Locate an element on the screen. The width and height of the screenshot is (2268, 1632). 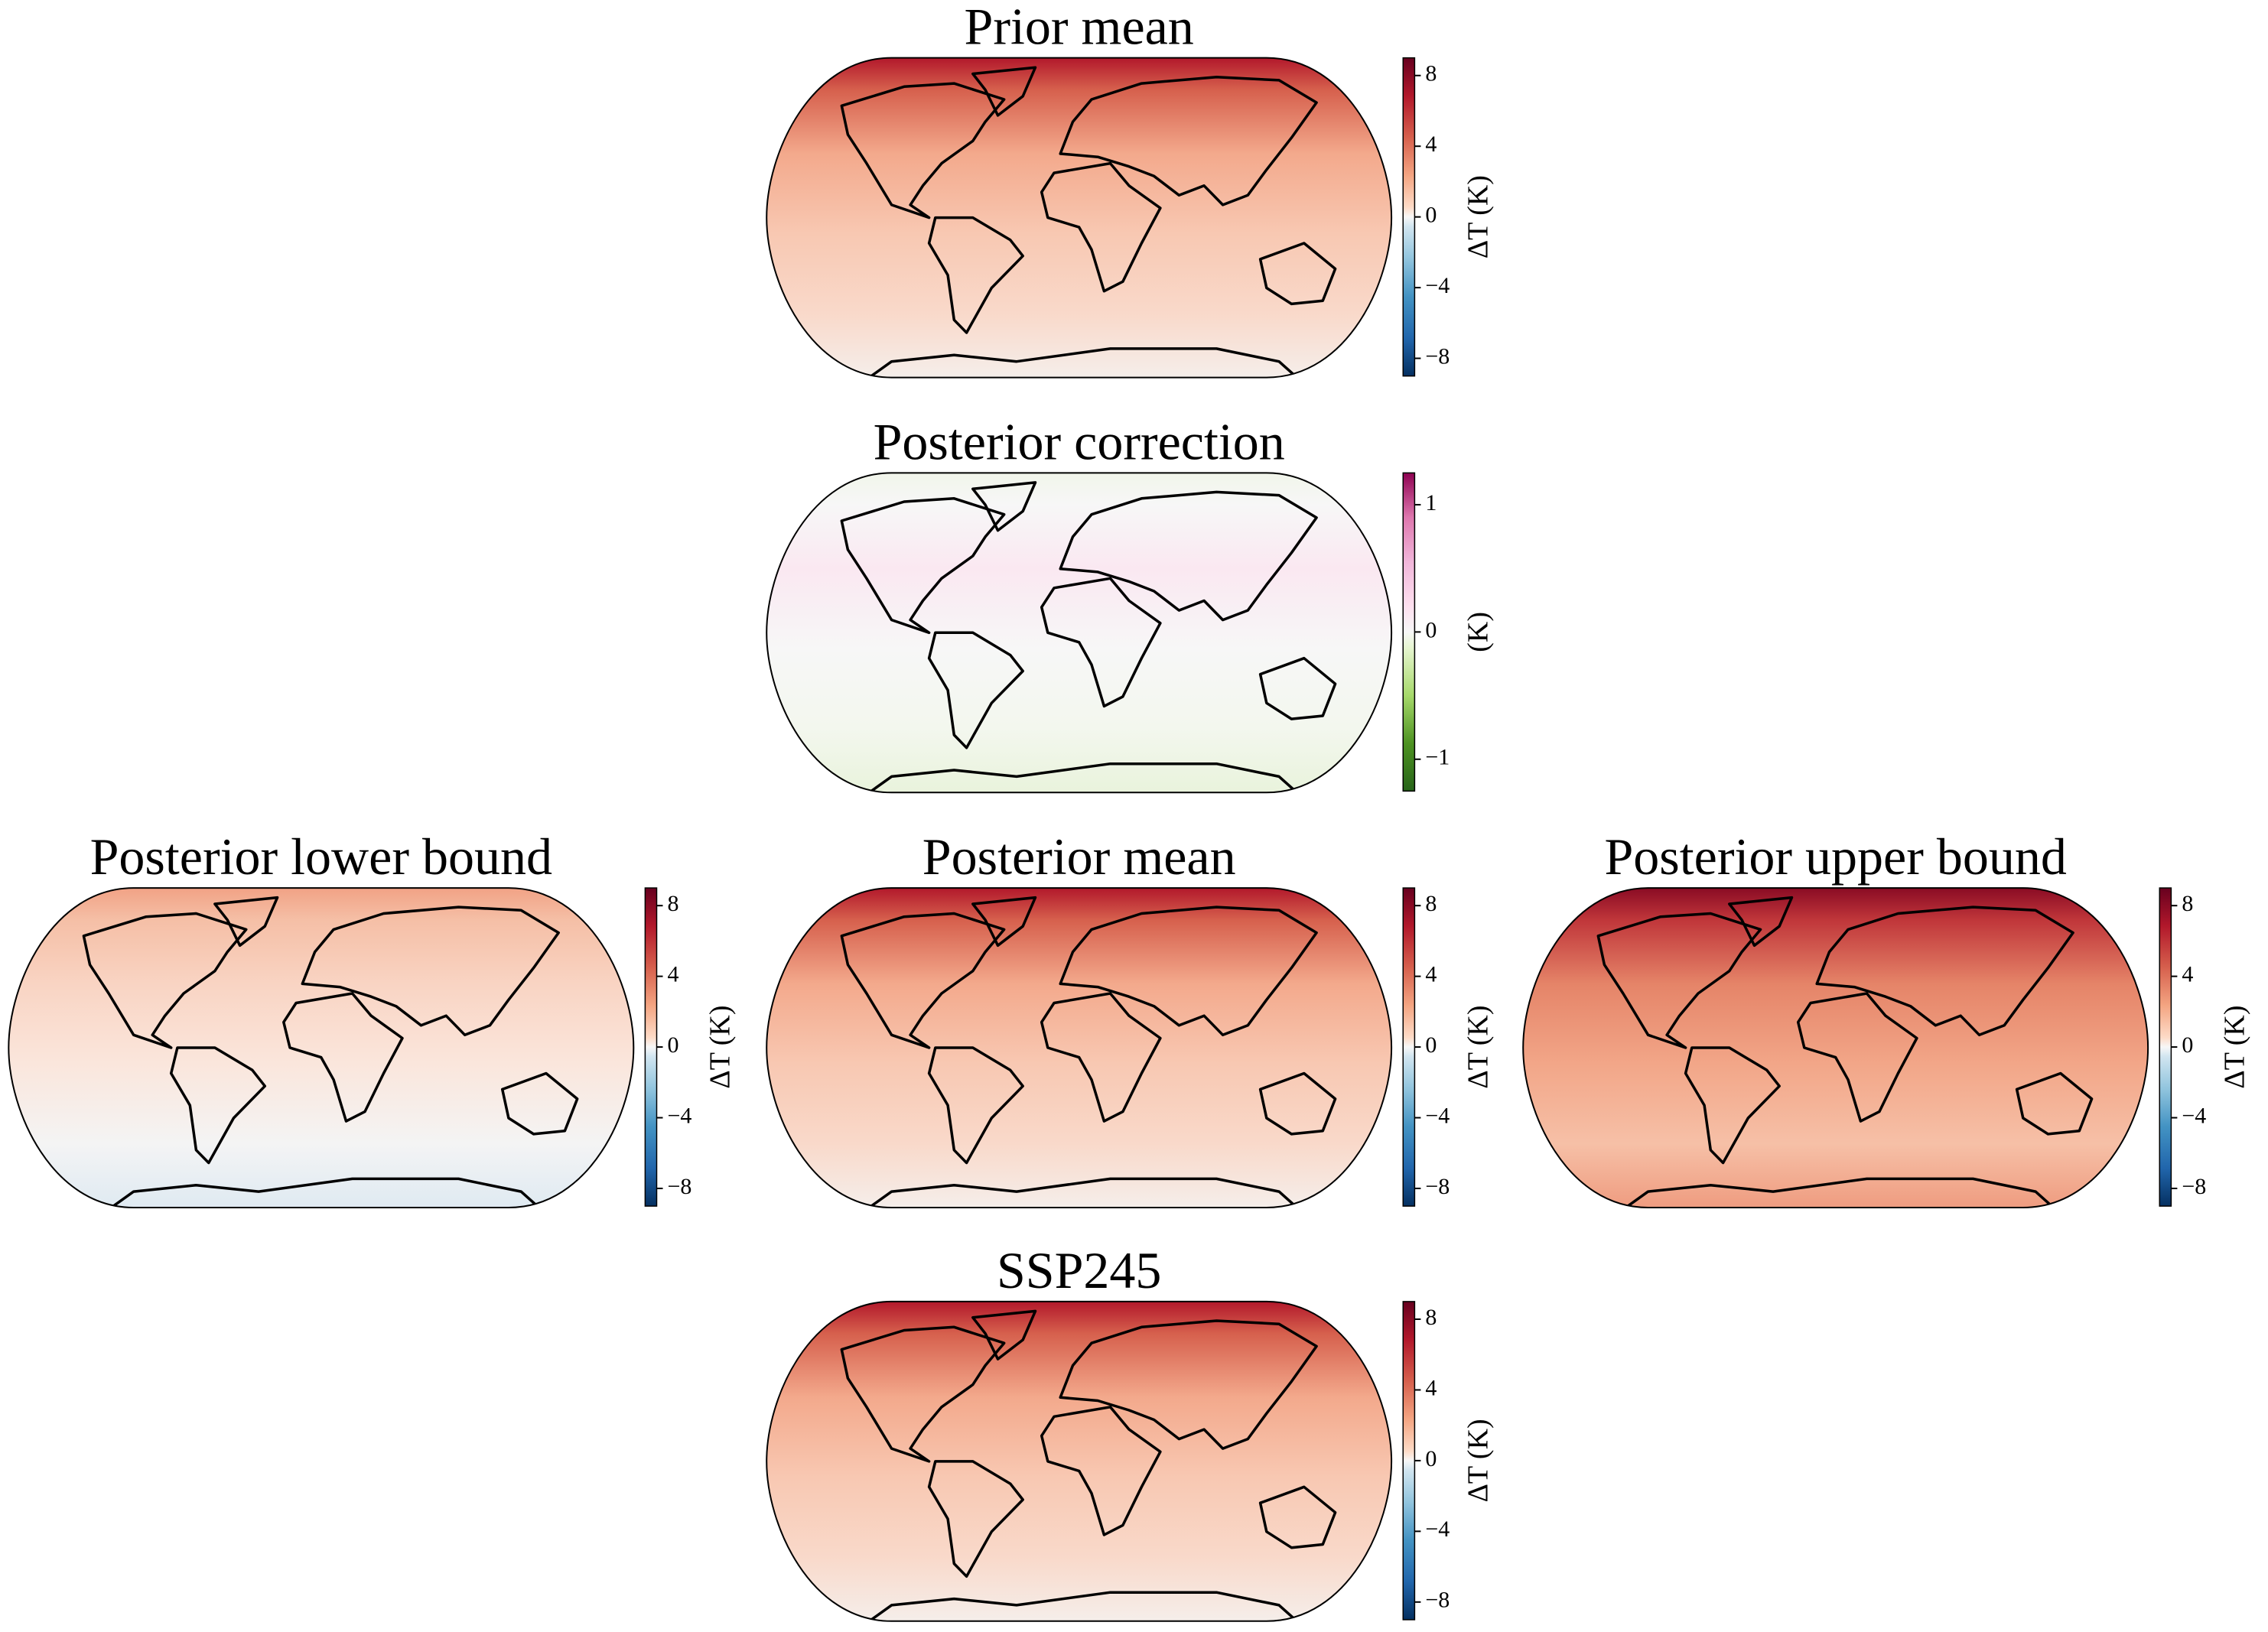
map-panel: Posterior mean −8 −4 0 4 8 ΔT (K) is located at coordinates (1130, 1018).